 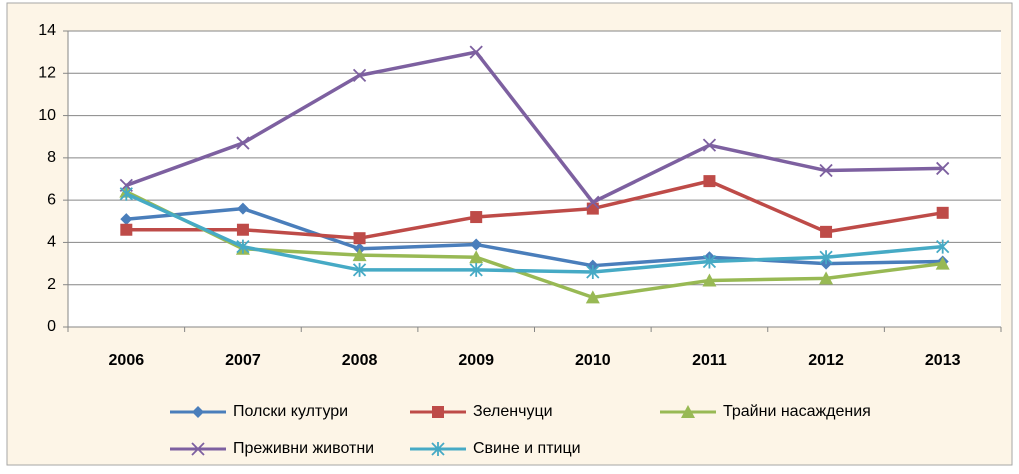 I want to click on x-tick-label: 2006, so click(x=127, y=360).